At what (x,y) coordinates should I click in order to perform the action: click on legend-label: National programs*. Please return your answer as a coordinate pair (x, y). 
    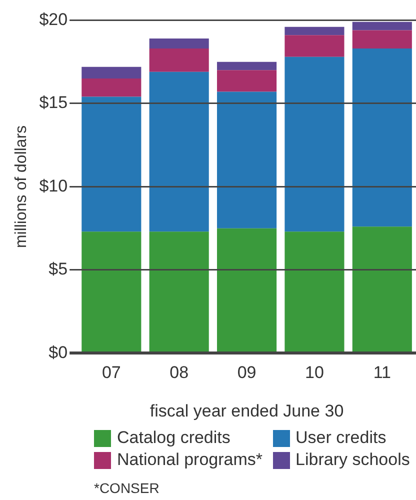
    Looking at the image, I should click on (190, 460).